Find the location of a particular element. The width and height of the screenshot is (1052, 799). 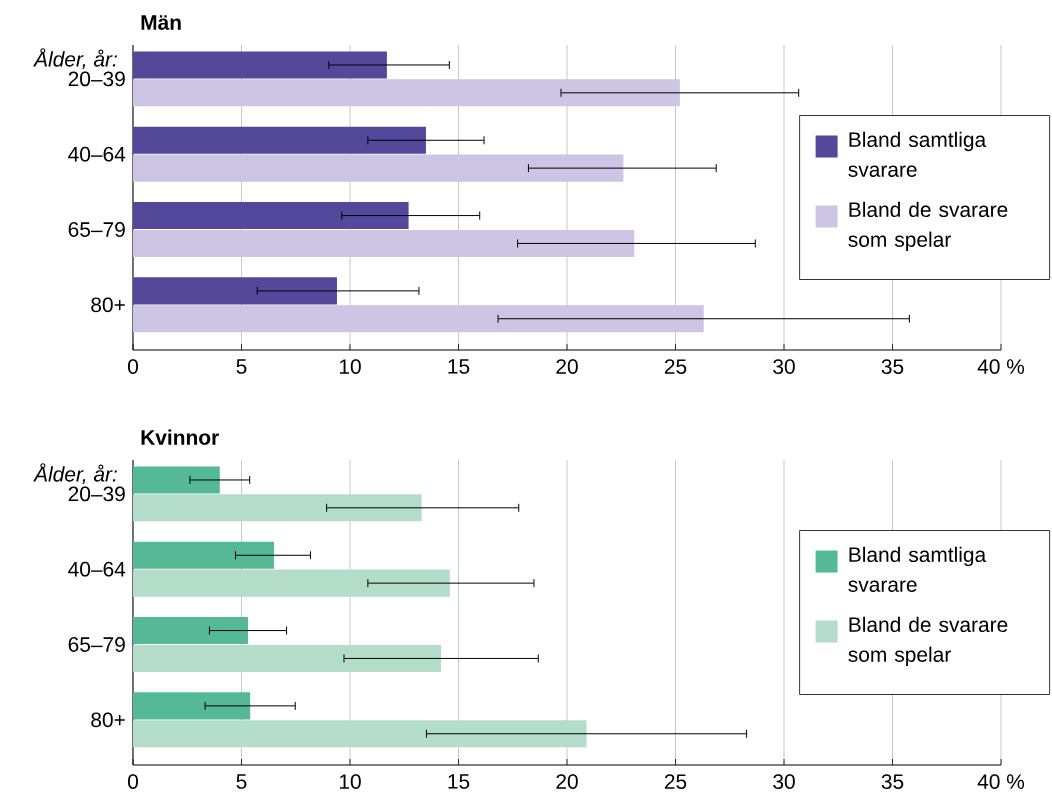

chart-title: Män is located at coordinates (161, 22).